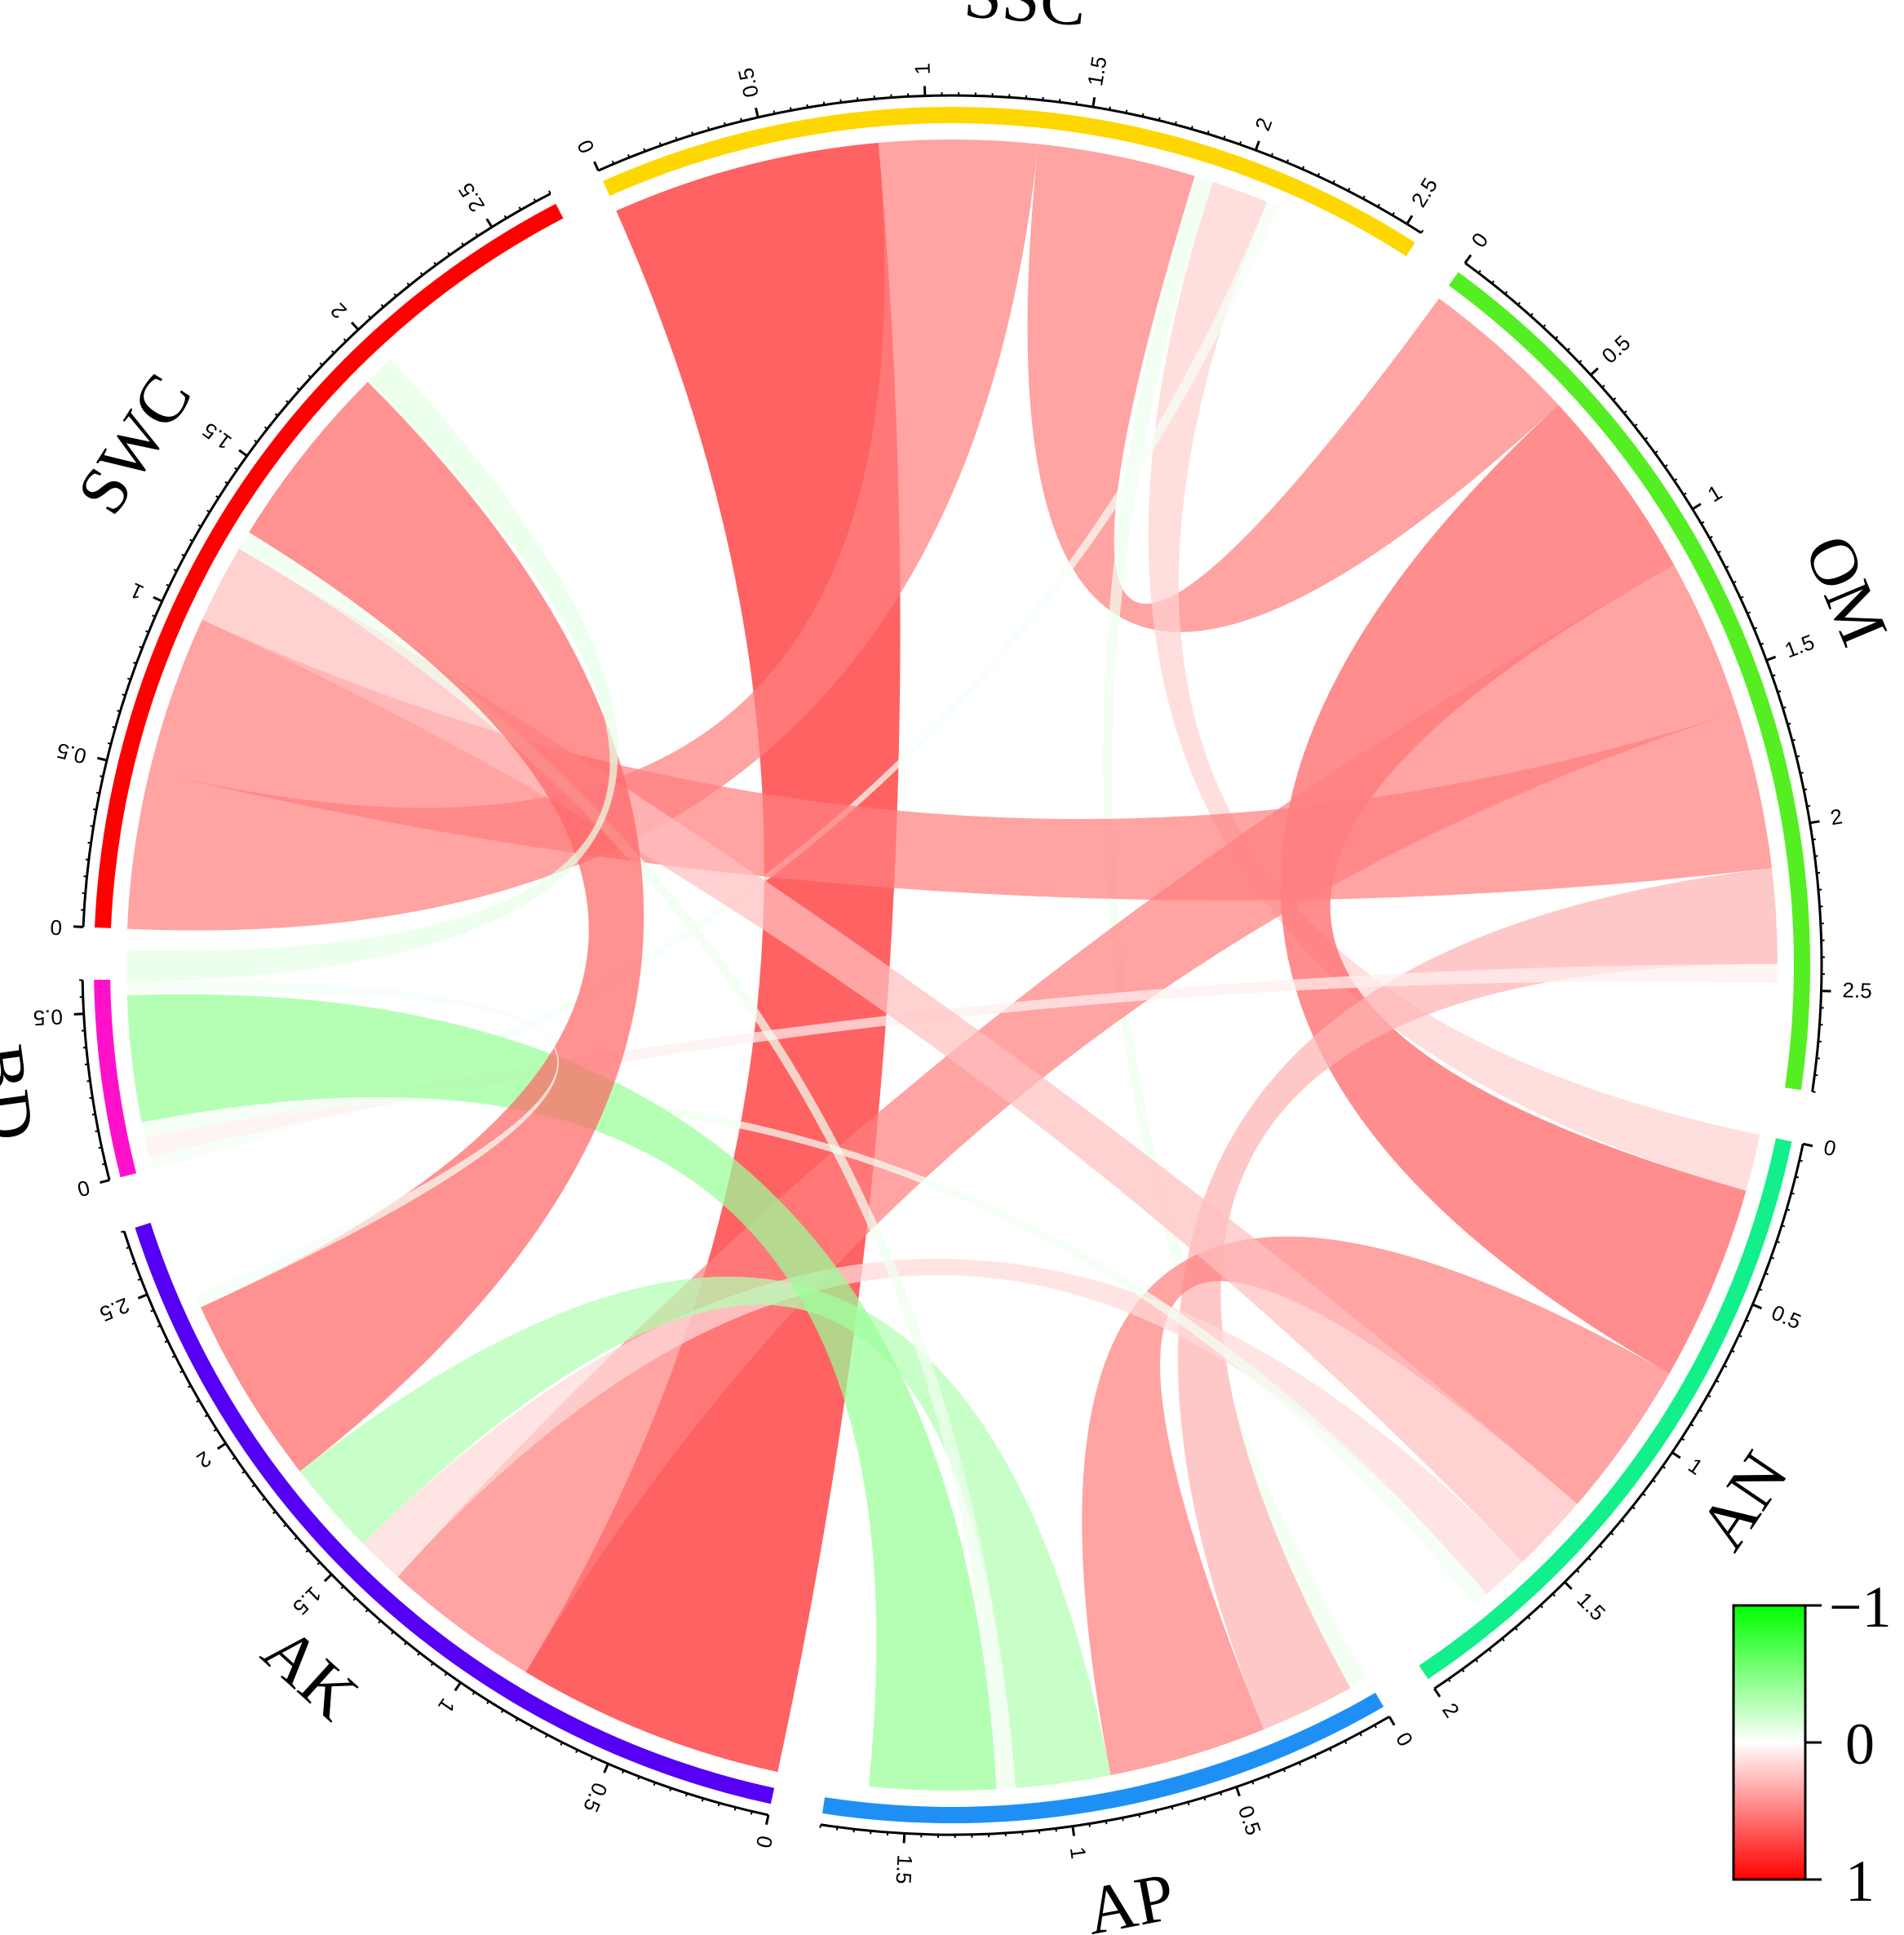 The image size is (1904, 1935). Describe the element at coordinates (922, 69) in the screenshot. I see `tick-label-ssc: 1` at that location.